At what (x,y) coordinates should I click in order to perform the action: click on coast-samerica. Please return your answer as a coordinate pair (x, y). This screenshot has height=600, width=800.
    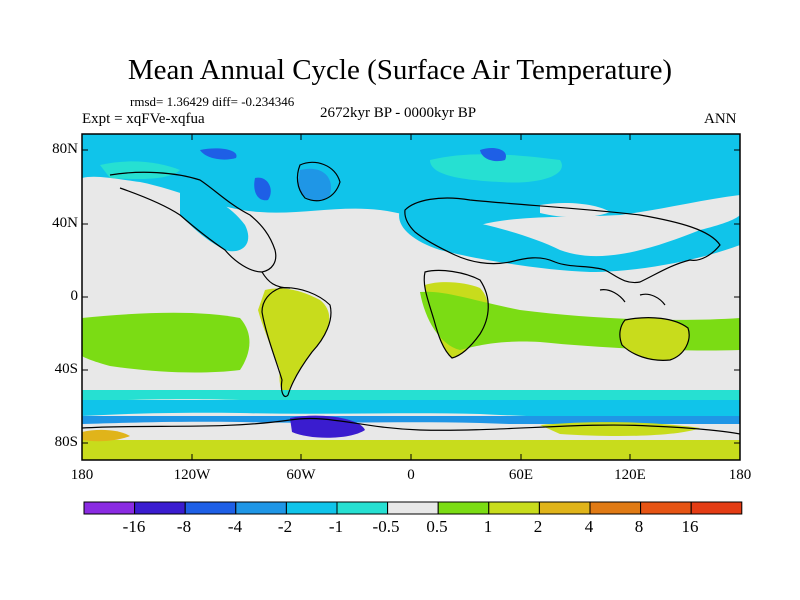
    Looking at the image, I should click on (296, 342).